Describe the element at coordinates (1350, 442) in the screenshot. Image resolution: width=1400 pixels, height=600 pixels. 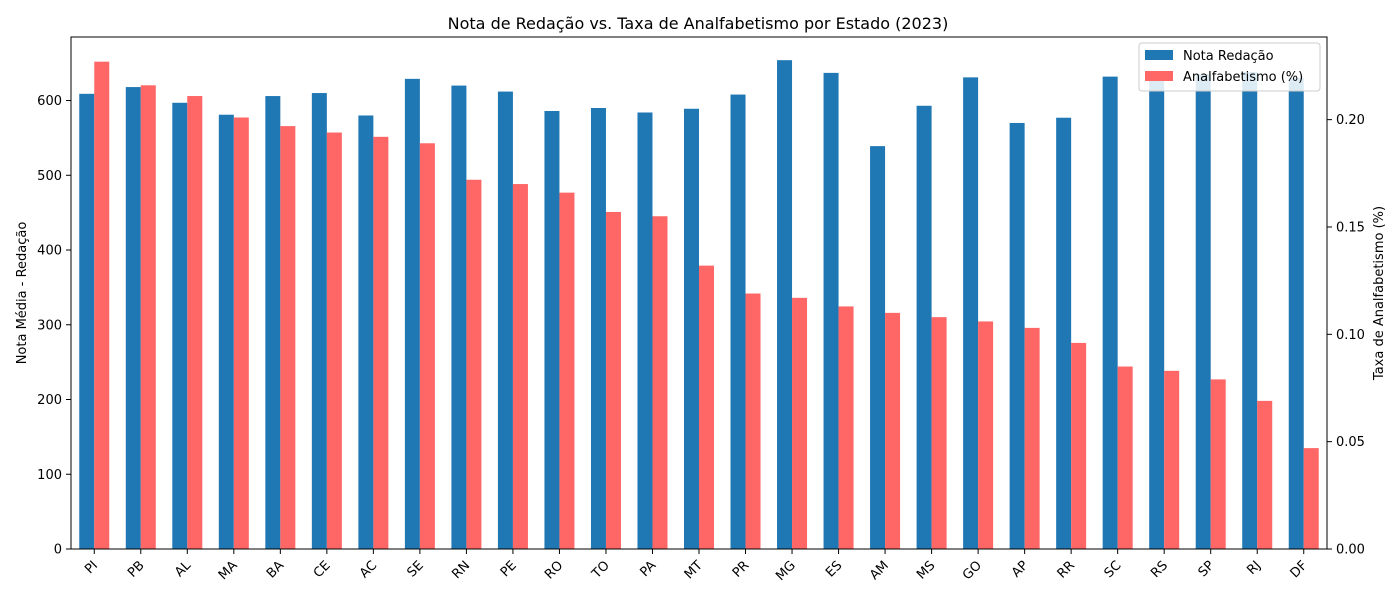
I see `y-right-tick-label: 0.05` at that location.